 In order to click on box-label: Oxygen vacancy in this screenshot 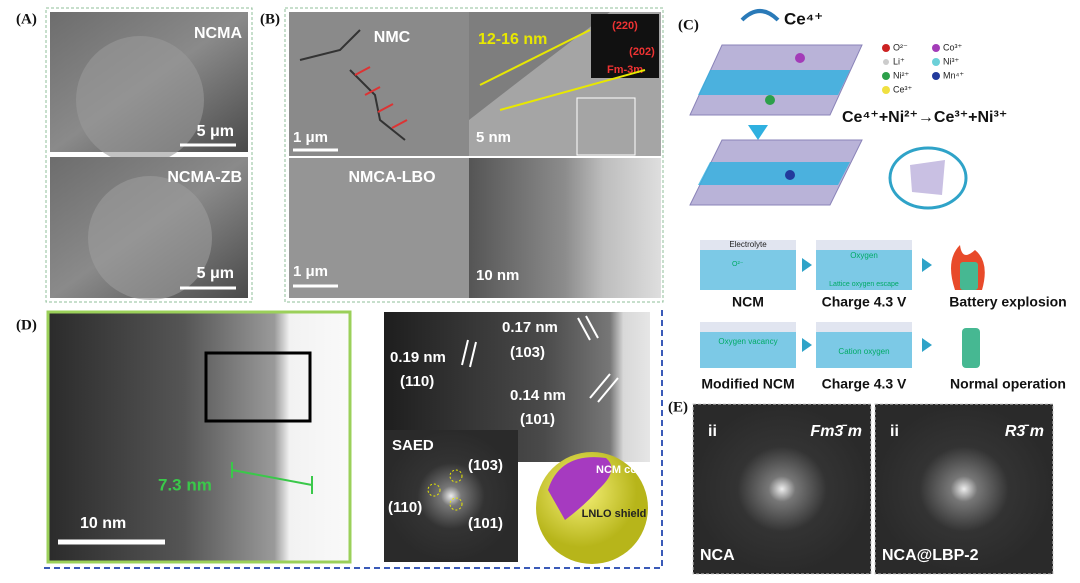, I will do `click(747, 341)`.